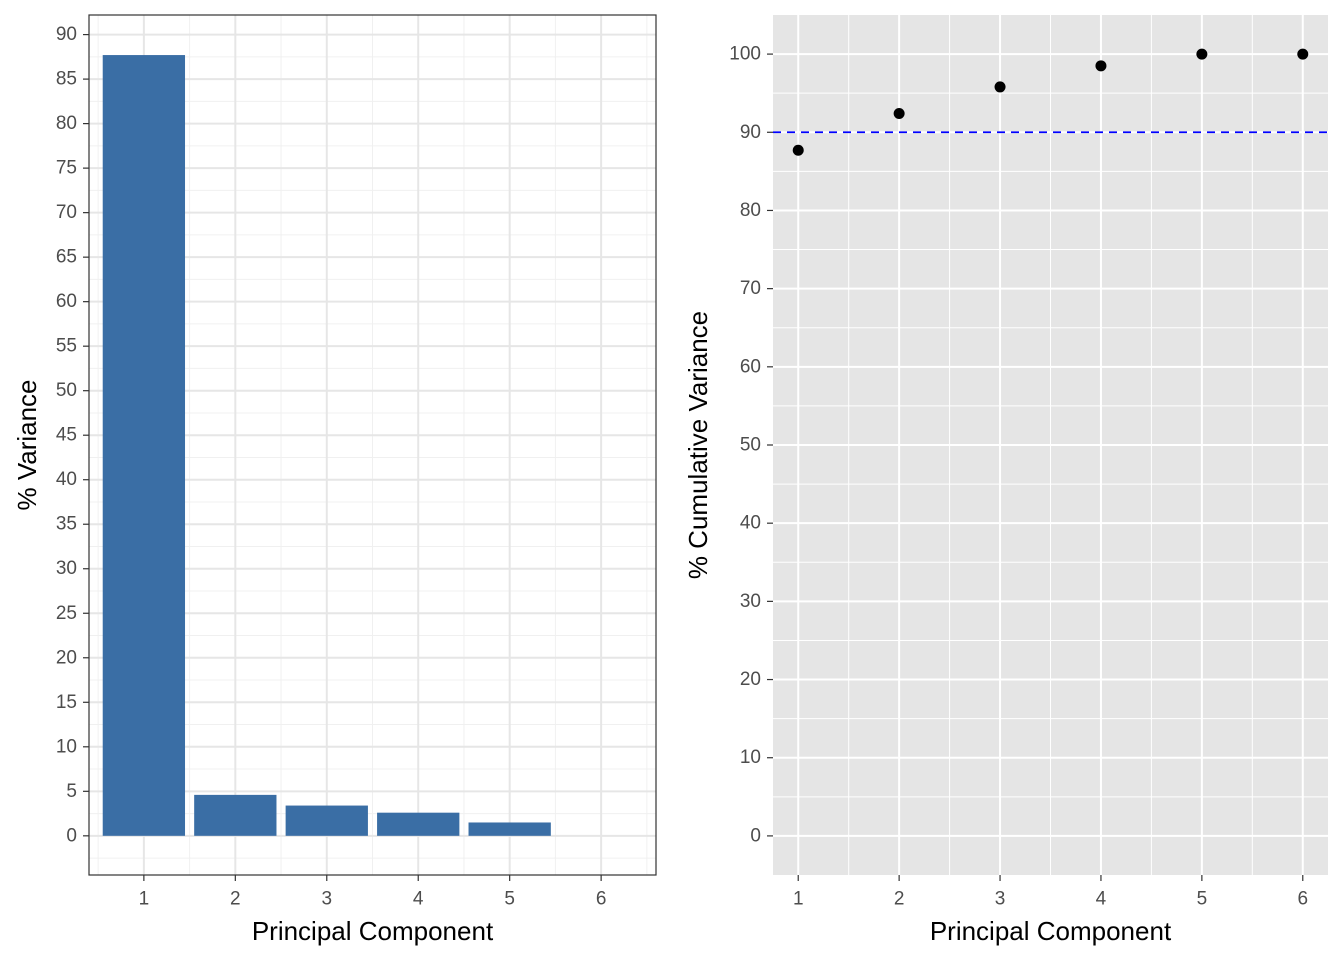  I want to click on scatter-y-tick-label: 0, so click(755, 835).